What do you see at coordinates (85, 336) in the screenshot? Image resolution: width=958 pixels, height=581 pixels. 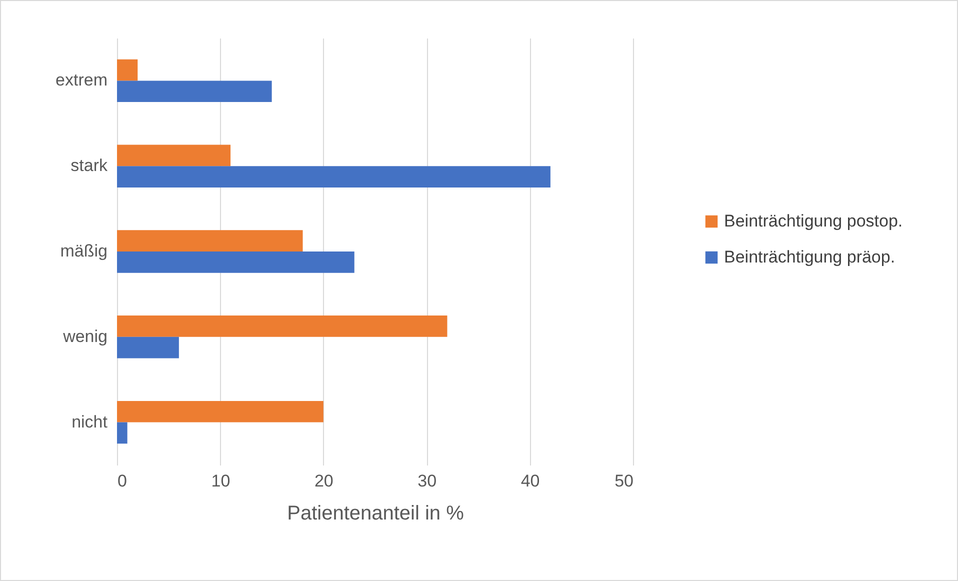 I see `y-tick-label: wenig` at bounding box center [85, 336].